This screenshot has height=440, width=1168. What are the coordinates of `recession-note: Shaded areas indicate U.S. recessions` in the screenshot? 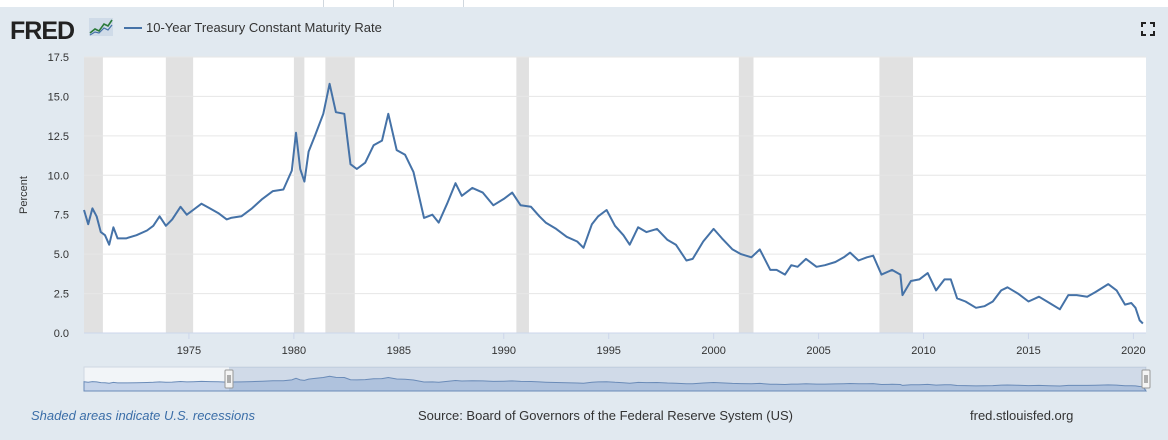 It's located at (143, 415).